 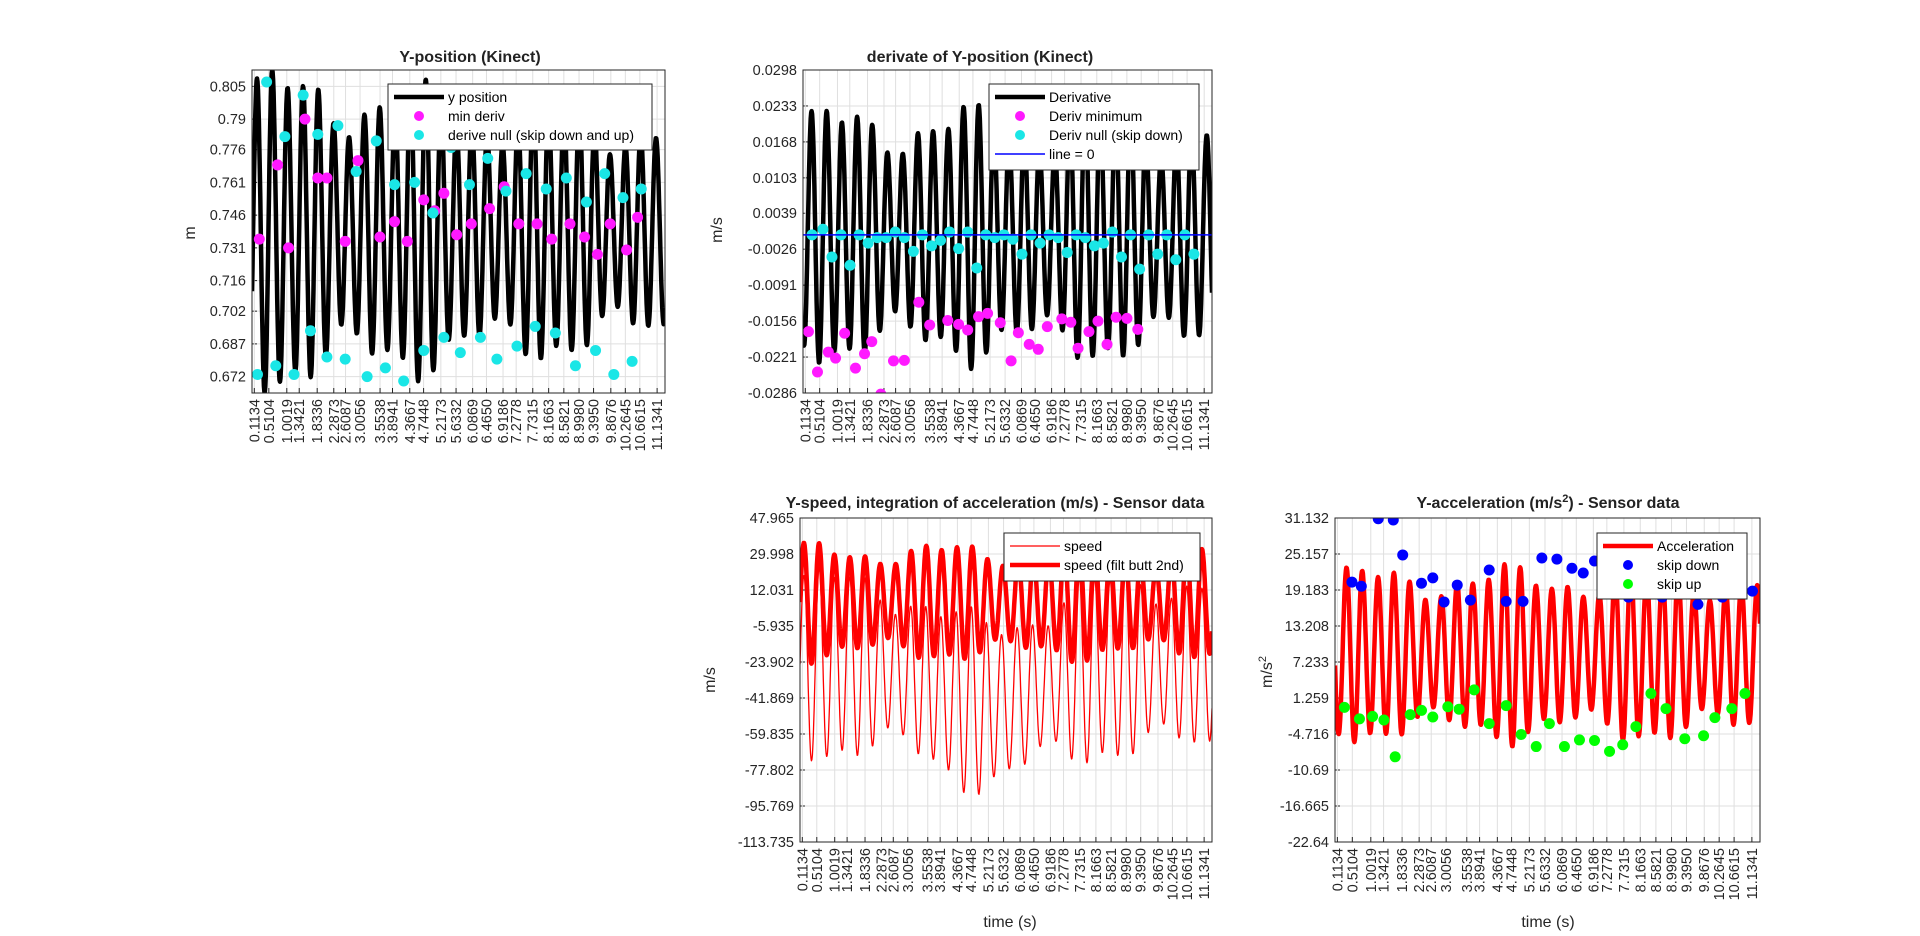 I want to click on y-tick-label: -16.665, so click(x=1304, y=807).